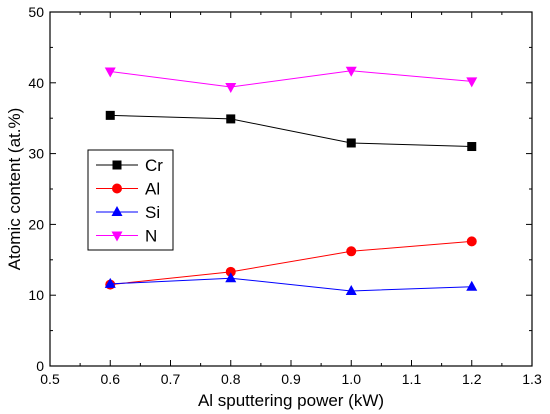 This screenshot has width=550, height=414. I want to click on legend-box, so click(130, 200).